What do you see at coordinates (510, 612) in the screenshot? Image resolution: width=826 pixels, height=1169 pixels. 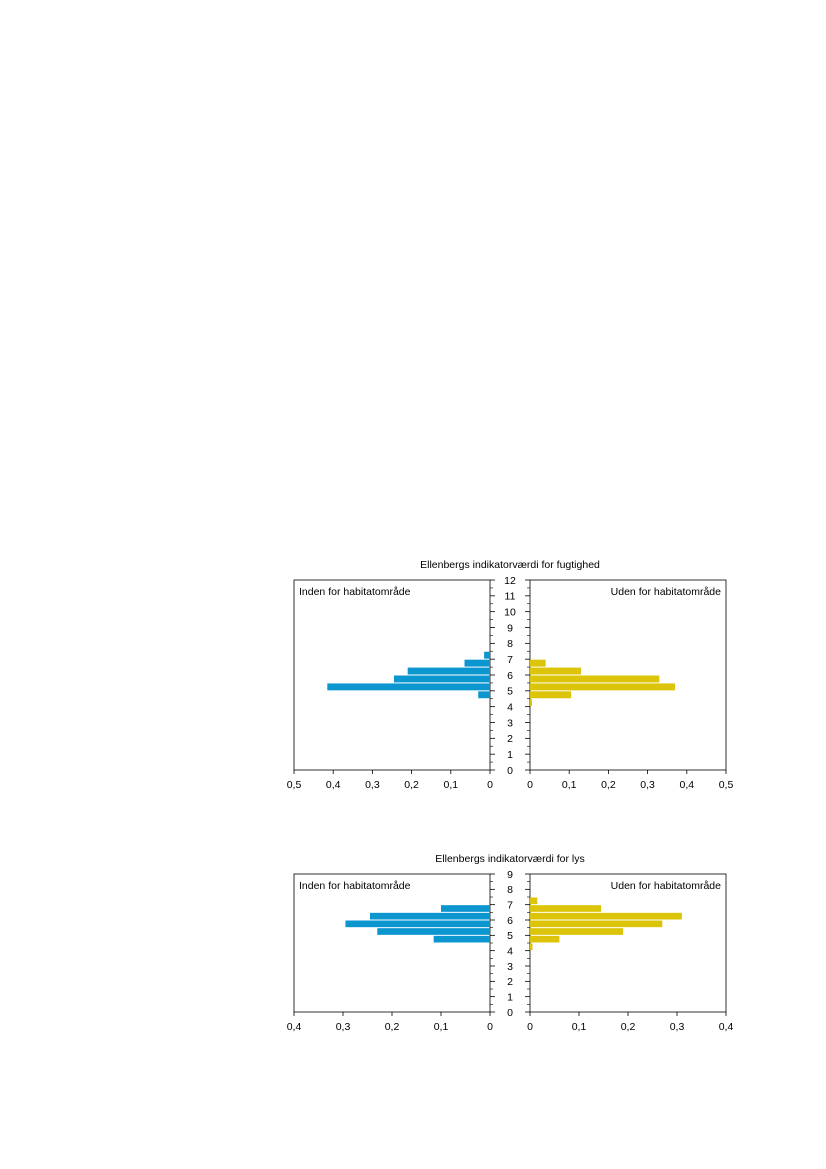 I see `y-tick-label: 10` at bounding box center [510, 612].